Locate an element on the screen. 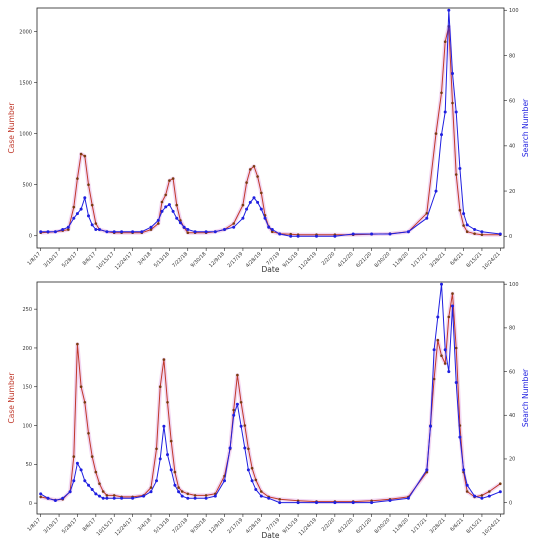 This screenshot has height=550, width=540. x-tick-label: 11/8/20 is located at coordinates (401, 260).